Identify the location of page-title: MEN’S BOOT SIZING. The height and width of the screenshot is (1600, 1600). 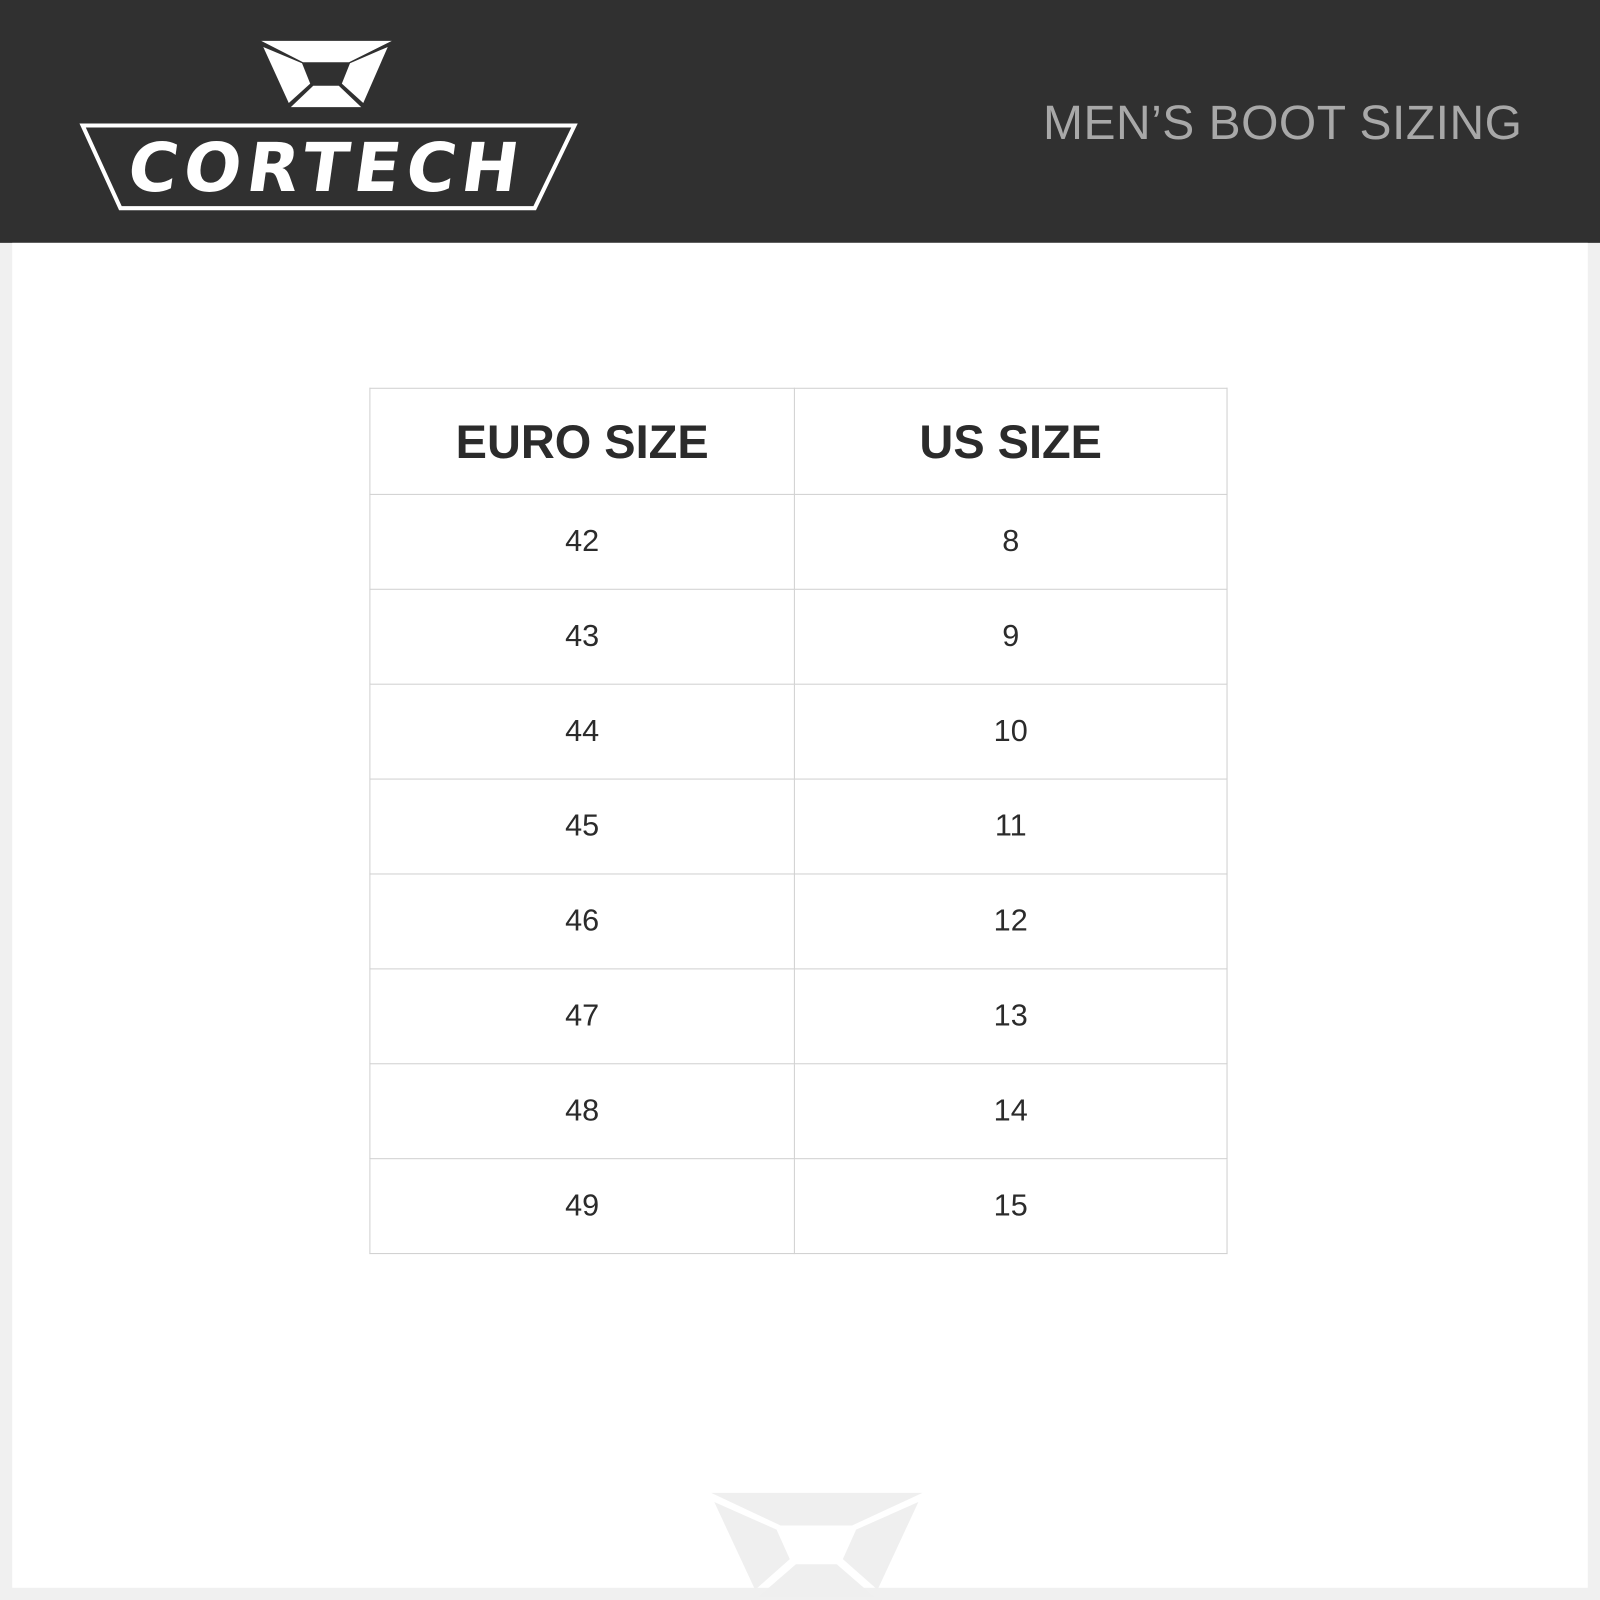
(1283, 121).